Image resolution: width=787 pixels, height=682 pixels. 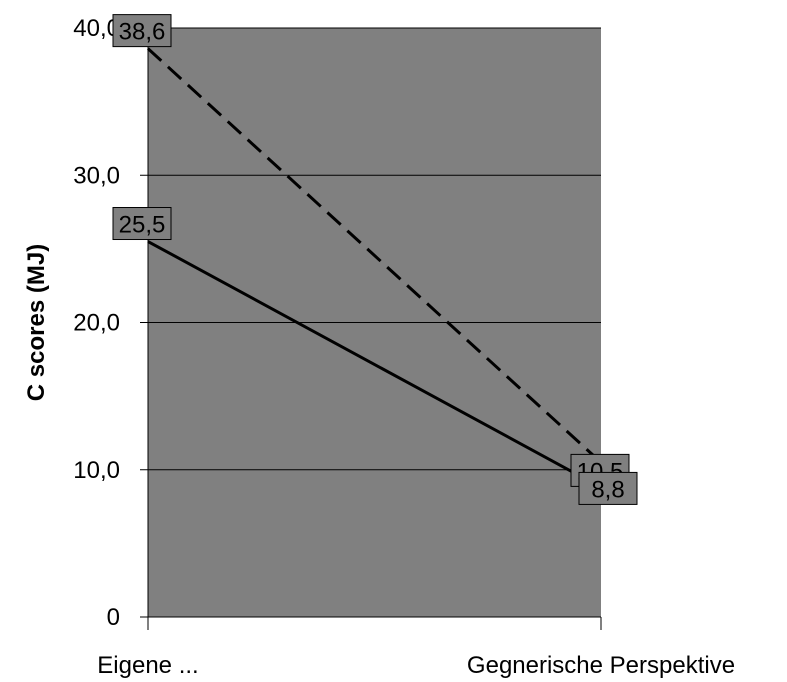 What do you see at coordinates (96, 470) in the screenshot?
I see `y-tick-label: 10,0` at bounding box center [96, 470].